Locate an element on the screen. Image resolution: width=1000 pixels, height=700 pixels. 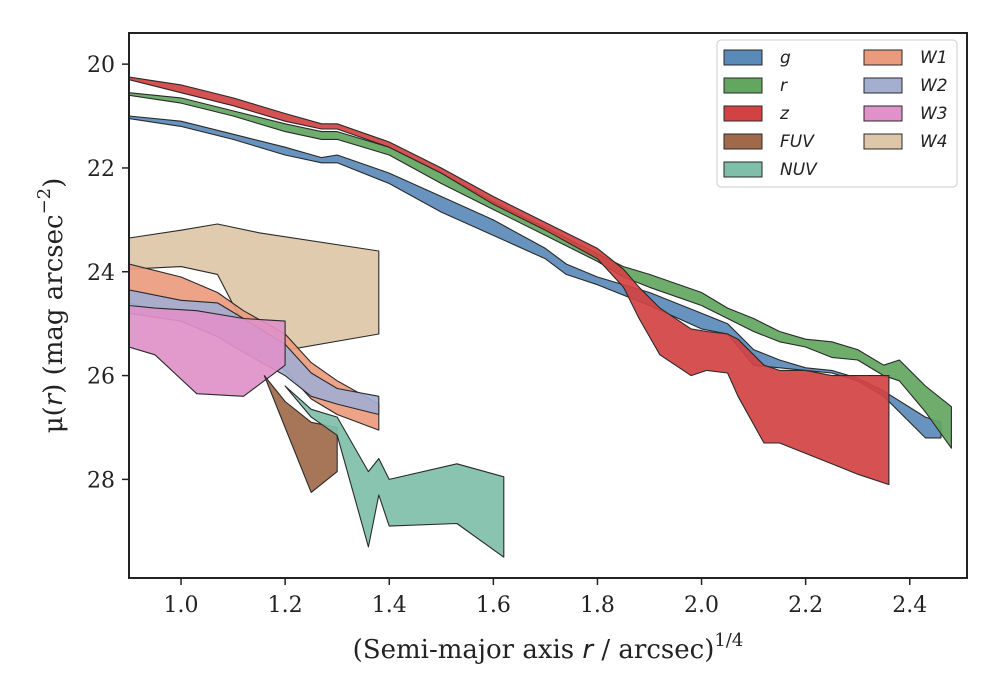
legend-label-g: g is located at coordinates (785, 58).